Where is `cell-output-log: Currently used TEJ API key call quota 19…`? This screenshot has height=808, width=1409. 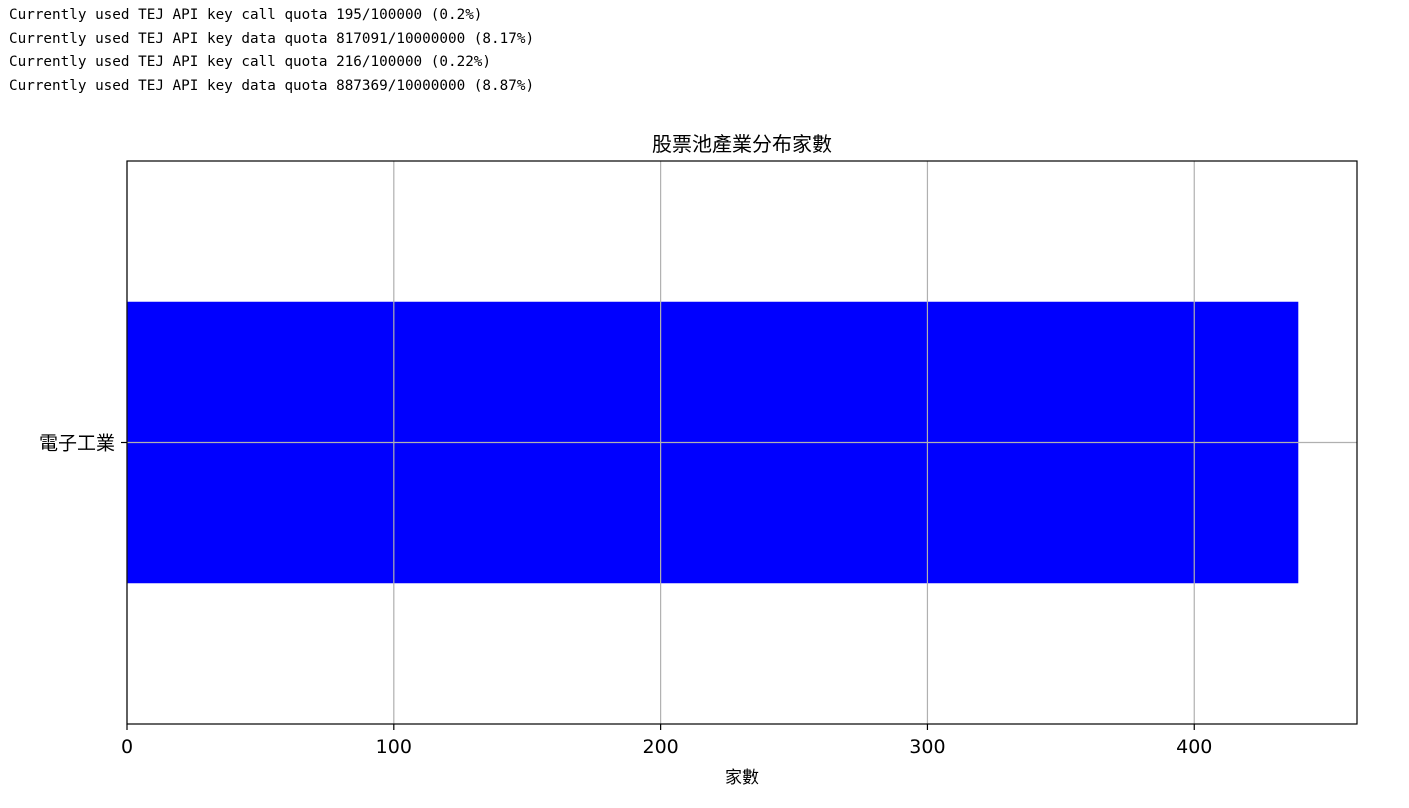 cell-output-log: Currently used TEJ API key call quota 19… is located at coordinates (271, 51).